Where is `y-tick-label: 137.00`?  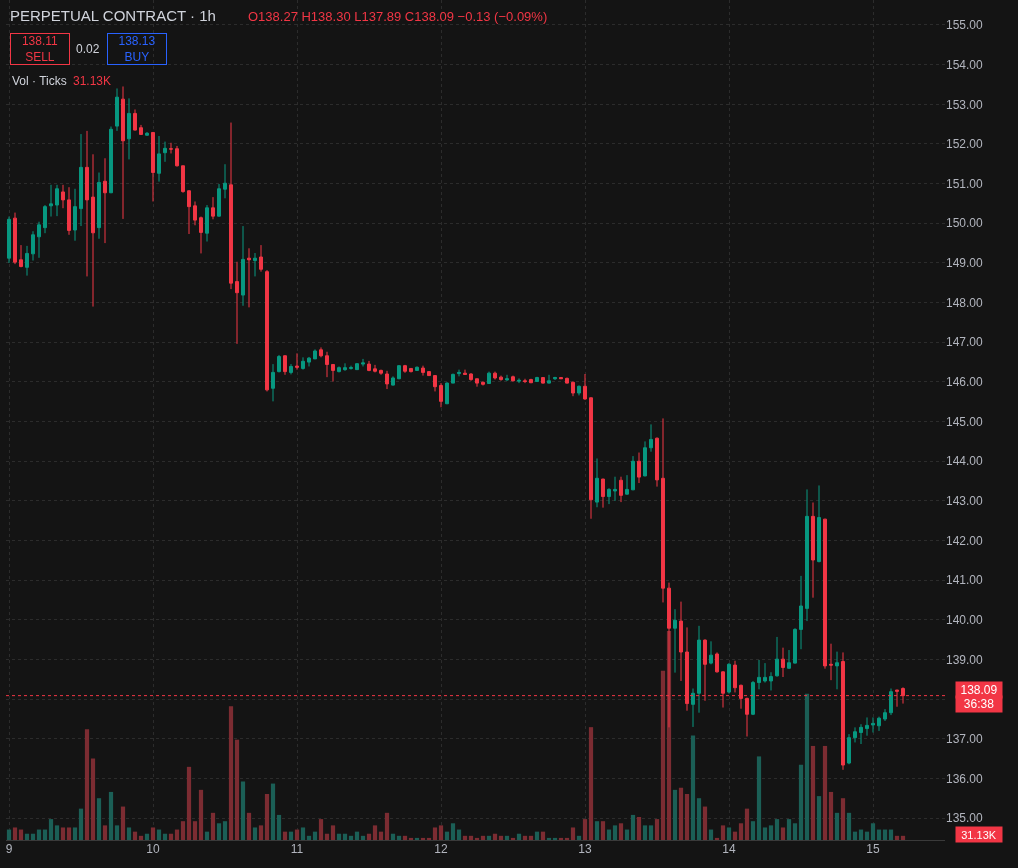 y-tick-label: 137.00 is located at coordinates (965, 739).